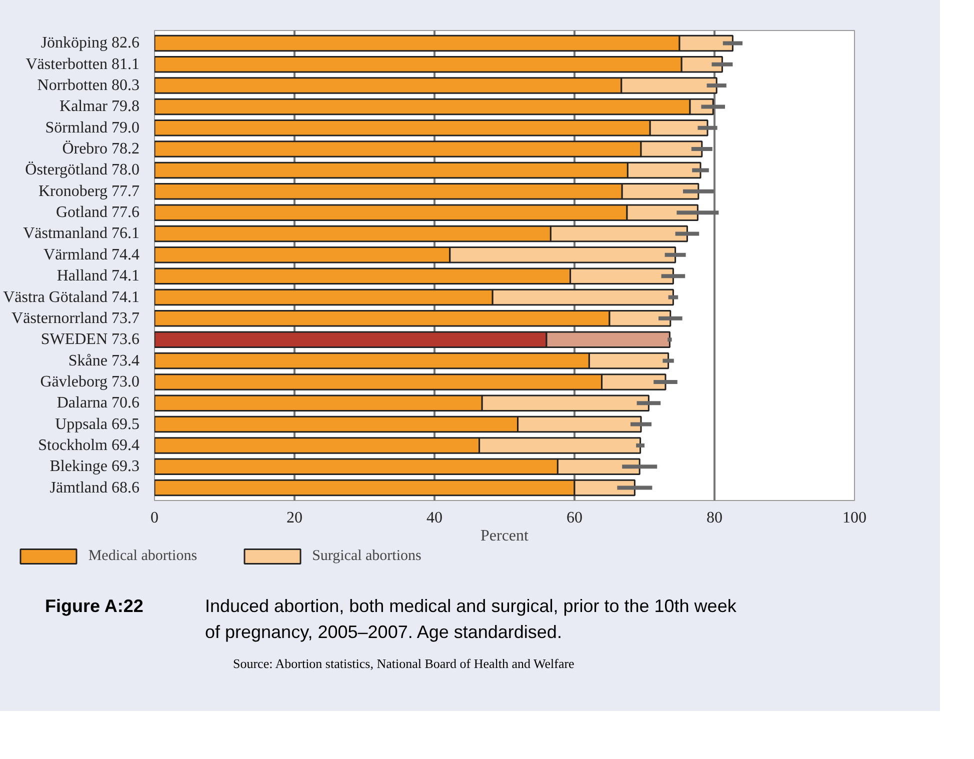  What do you see at coordinates (83, 64) in the screenshot?
I see `category-label: Västerbotten 81.1` at bounding box center [83, 64].